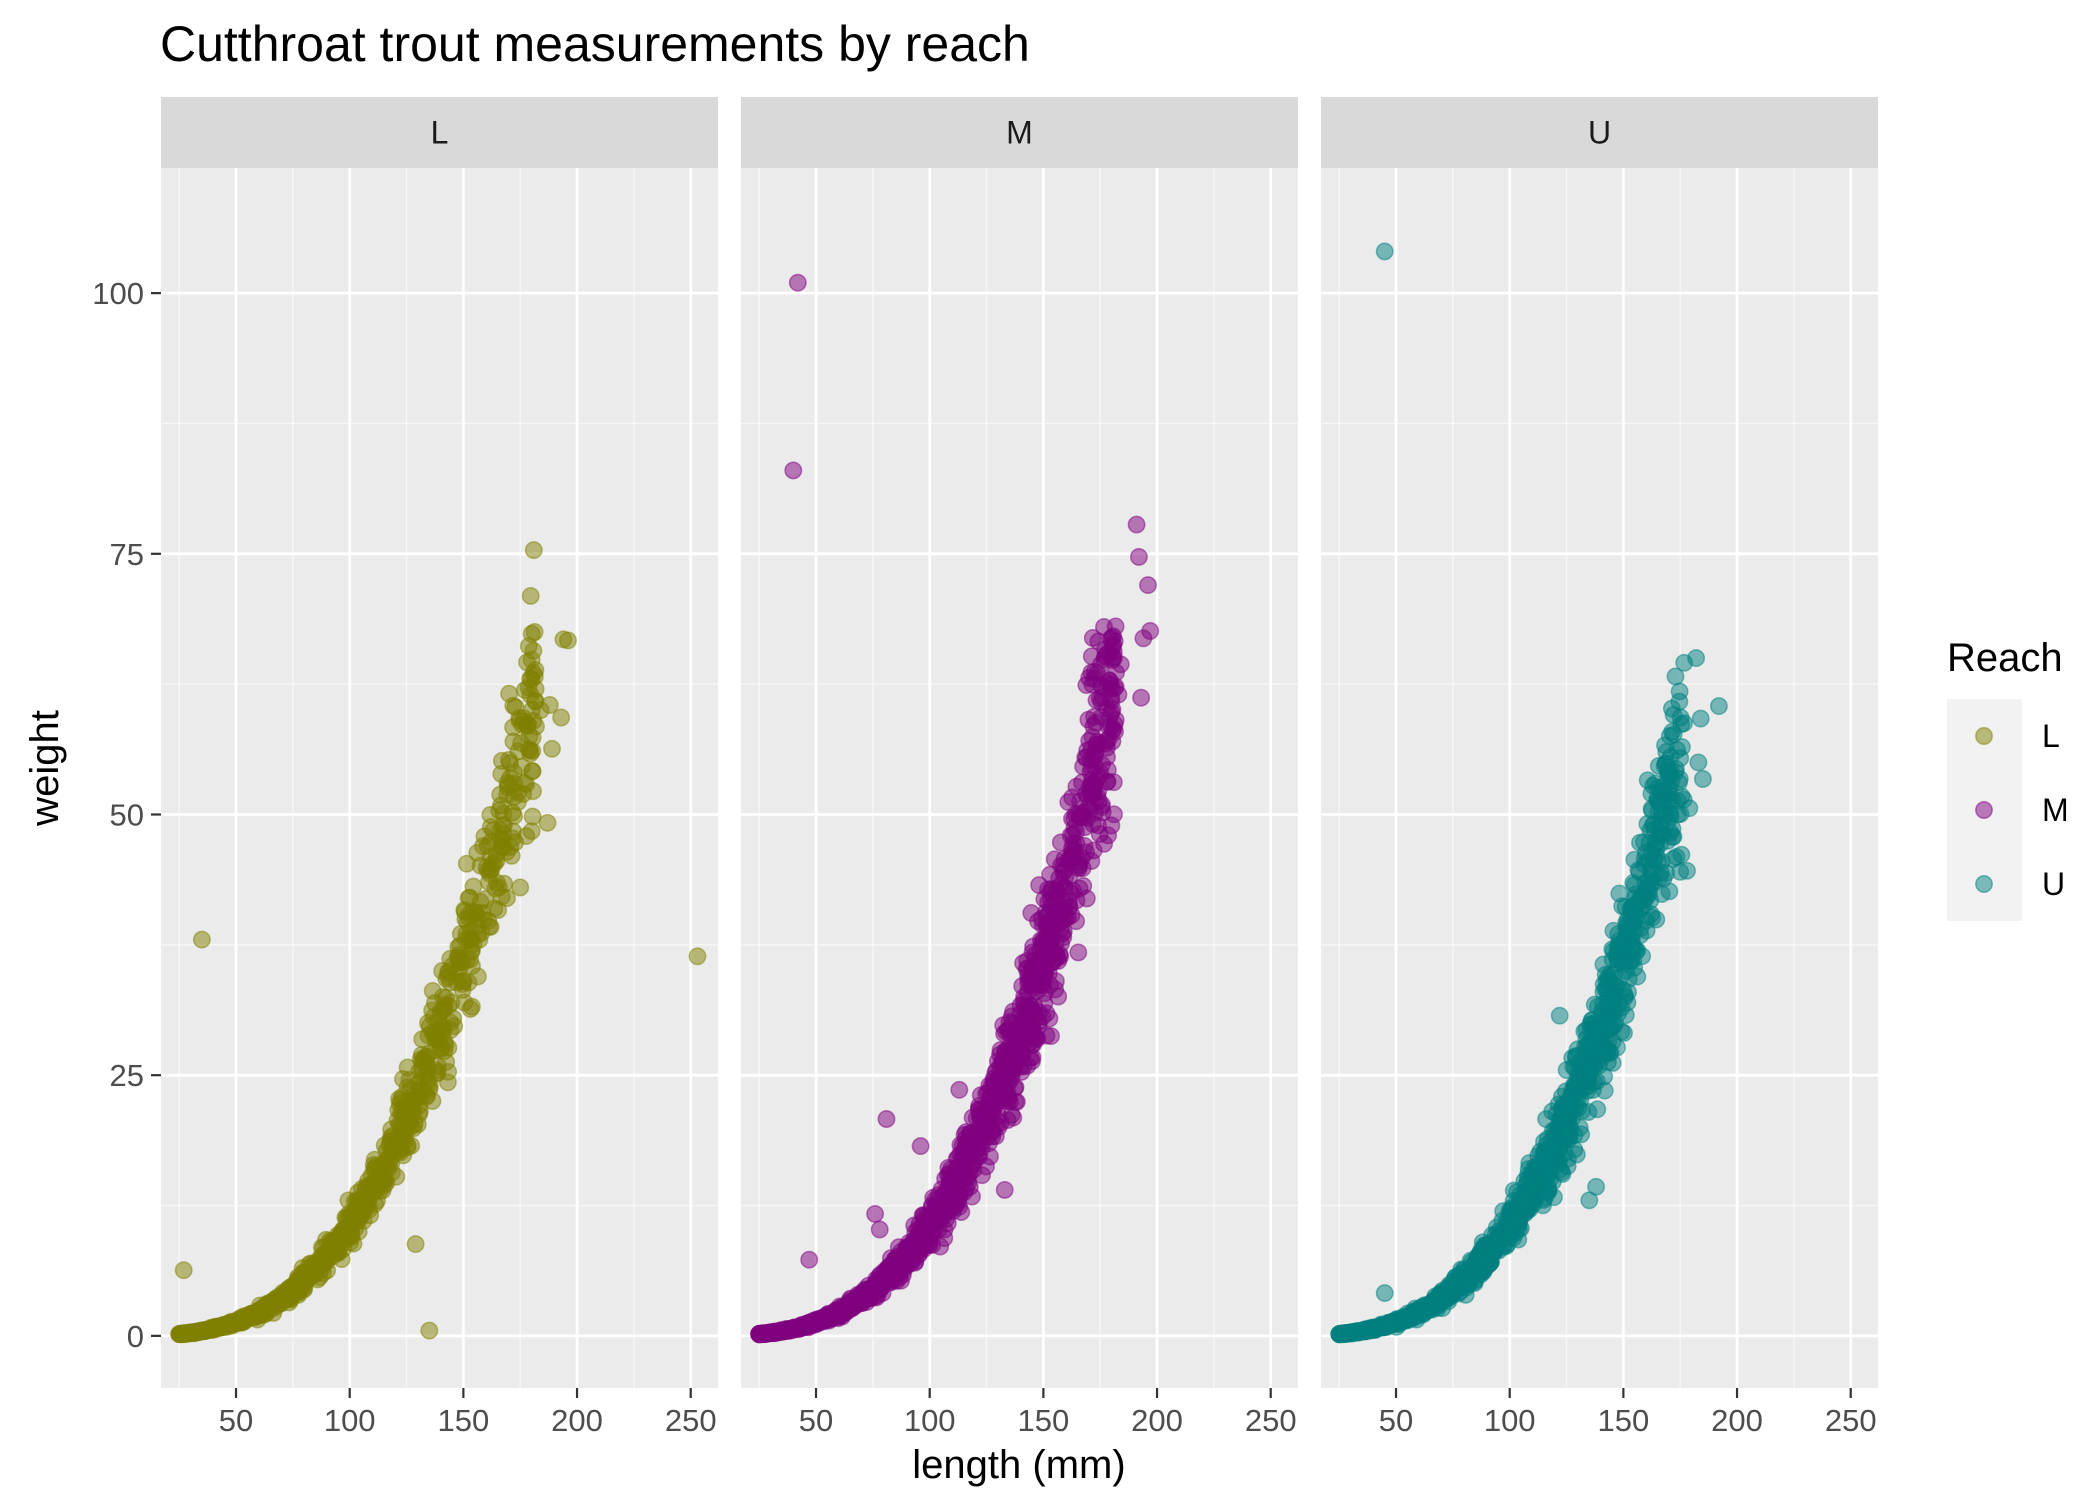 The image size is (2099, 1499). Describe the element at coordinates (1018, 1465) in the screenshot. I see `x-axis-title: length (mm)` at that location.